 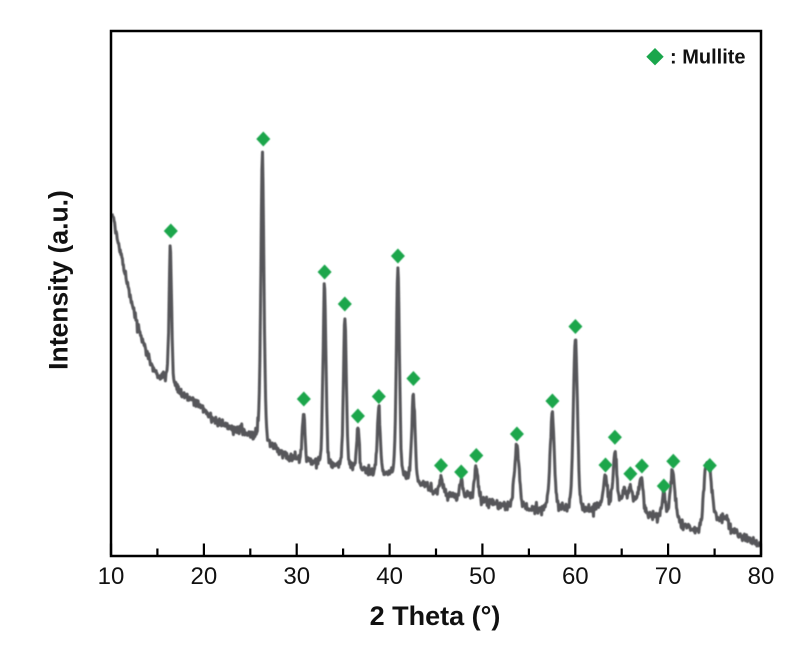 I want to click on svg-text: 80, so click(x=761, y=576).